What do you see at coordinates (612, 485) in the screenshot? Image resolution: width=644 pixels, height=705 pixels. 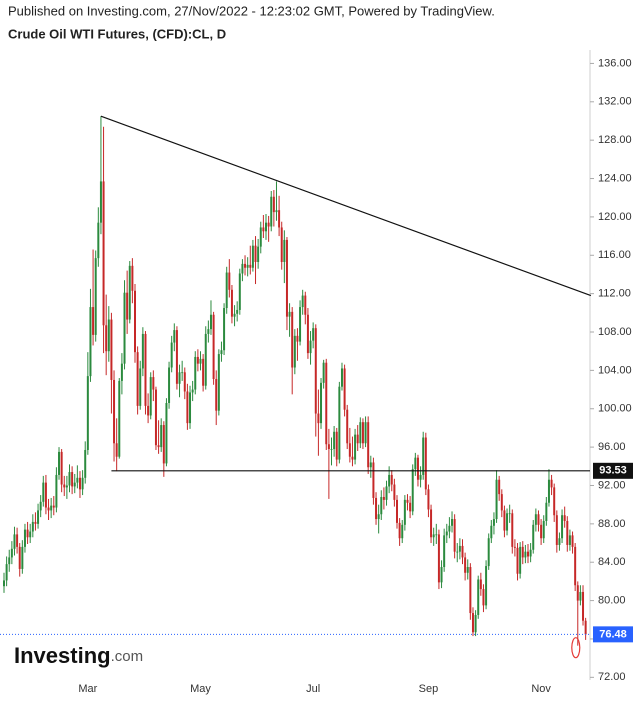 I see `y-tick-label: 92.00` at bounding box center [612, 485].